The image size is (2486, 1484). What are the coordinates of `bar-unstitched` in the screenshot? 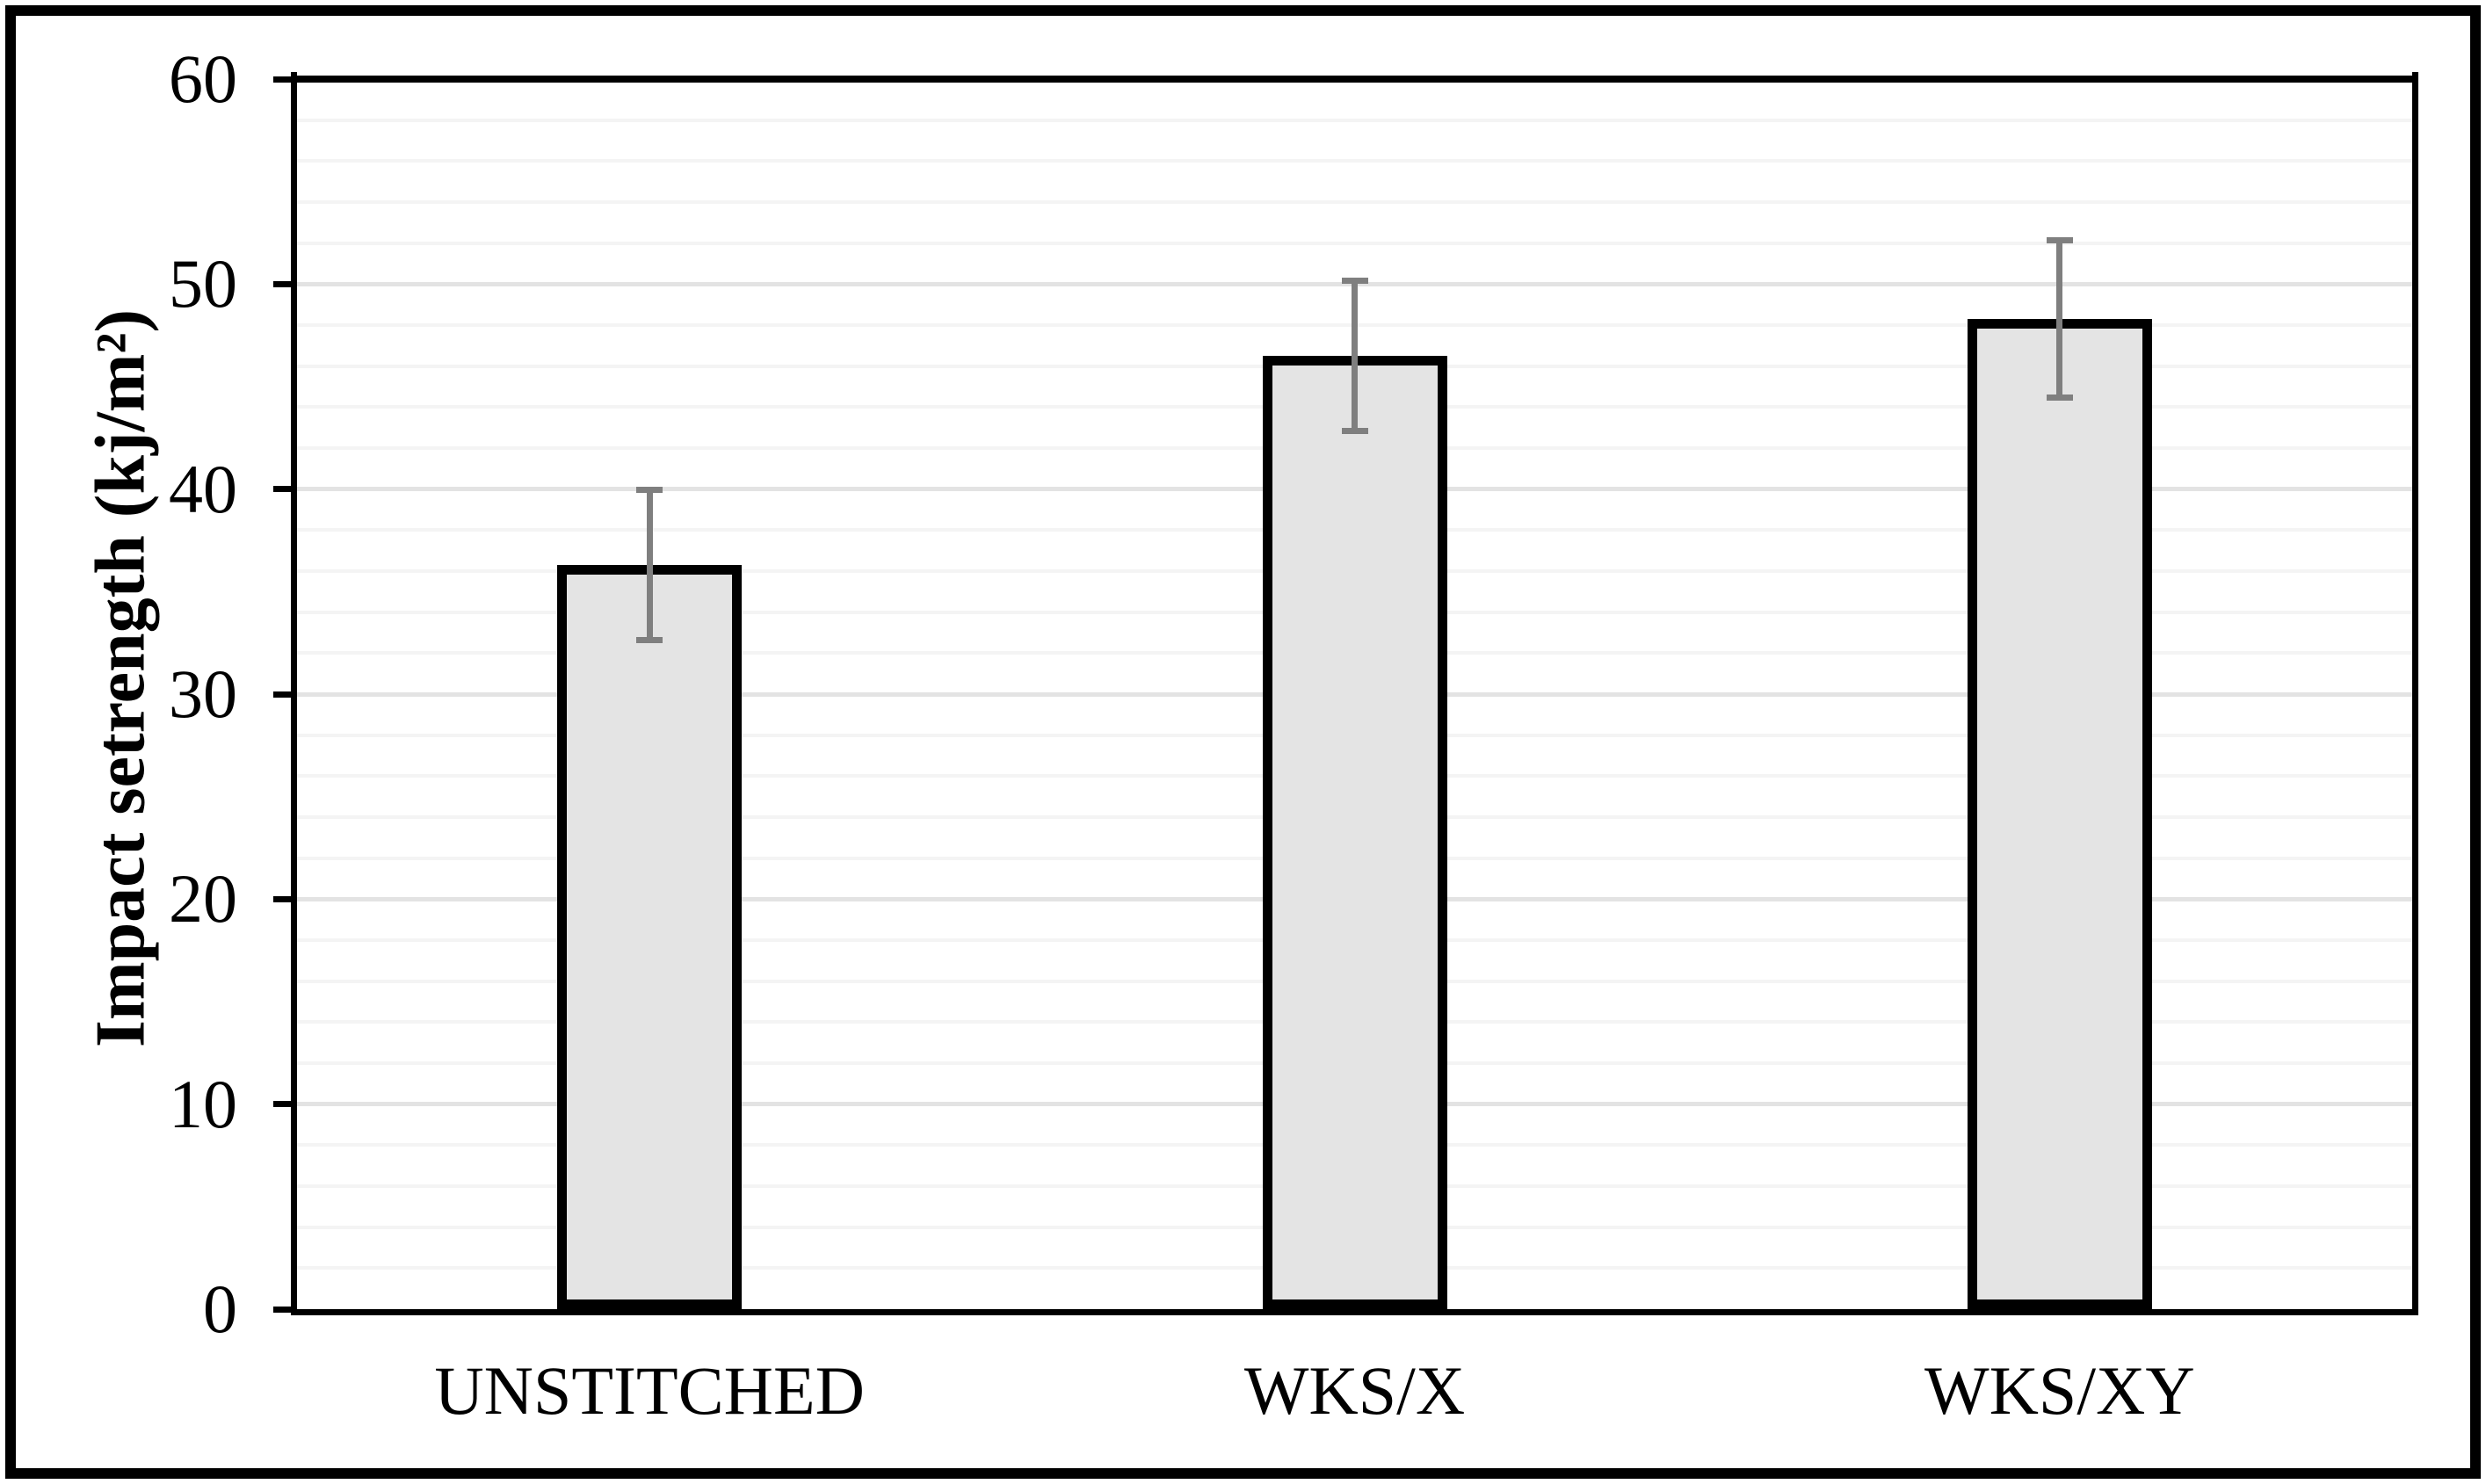 It's located at (650, 937).